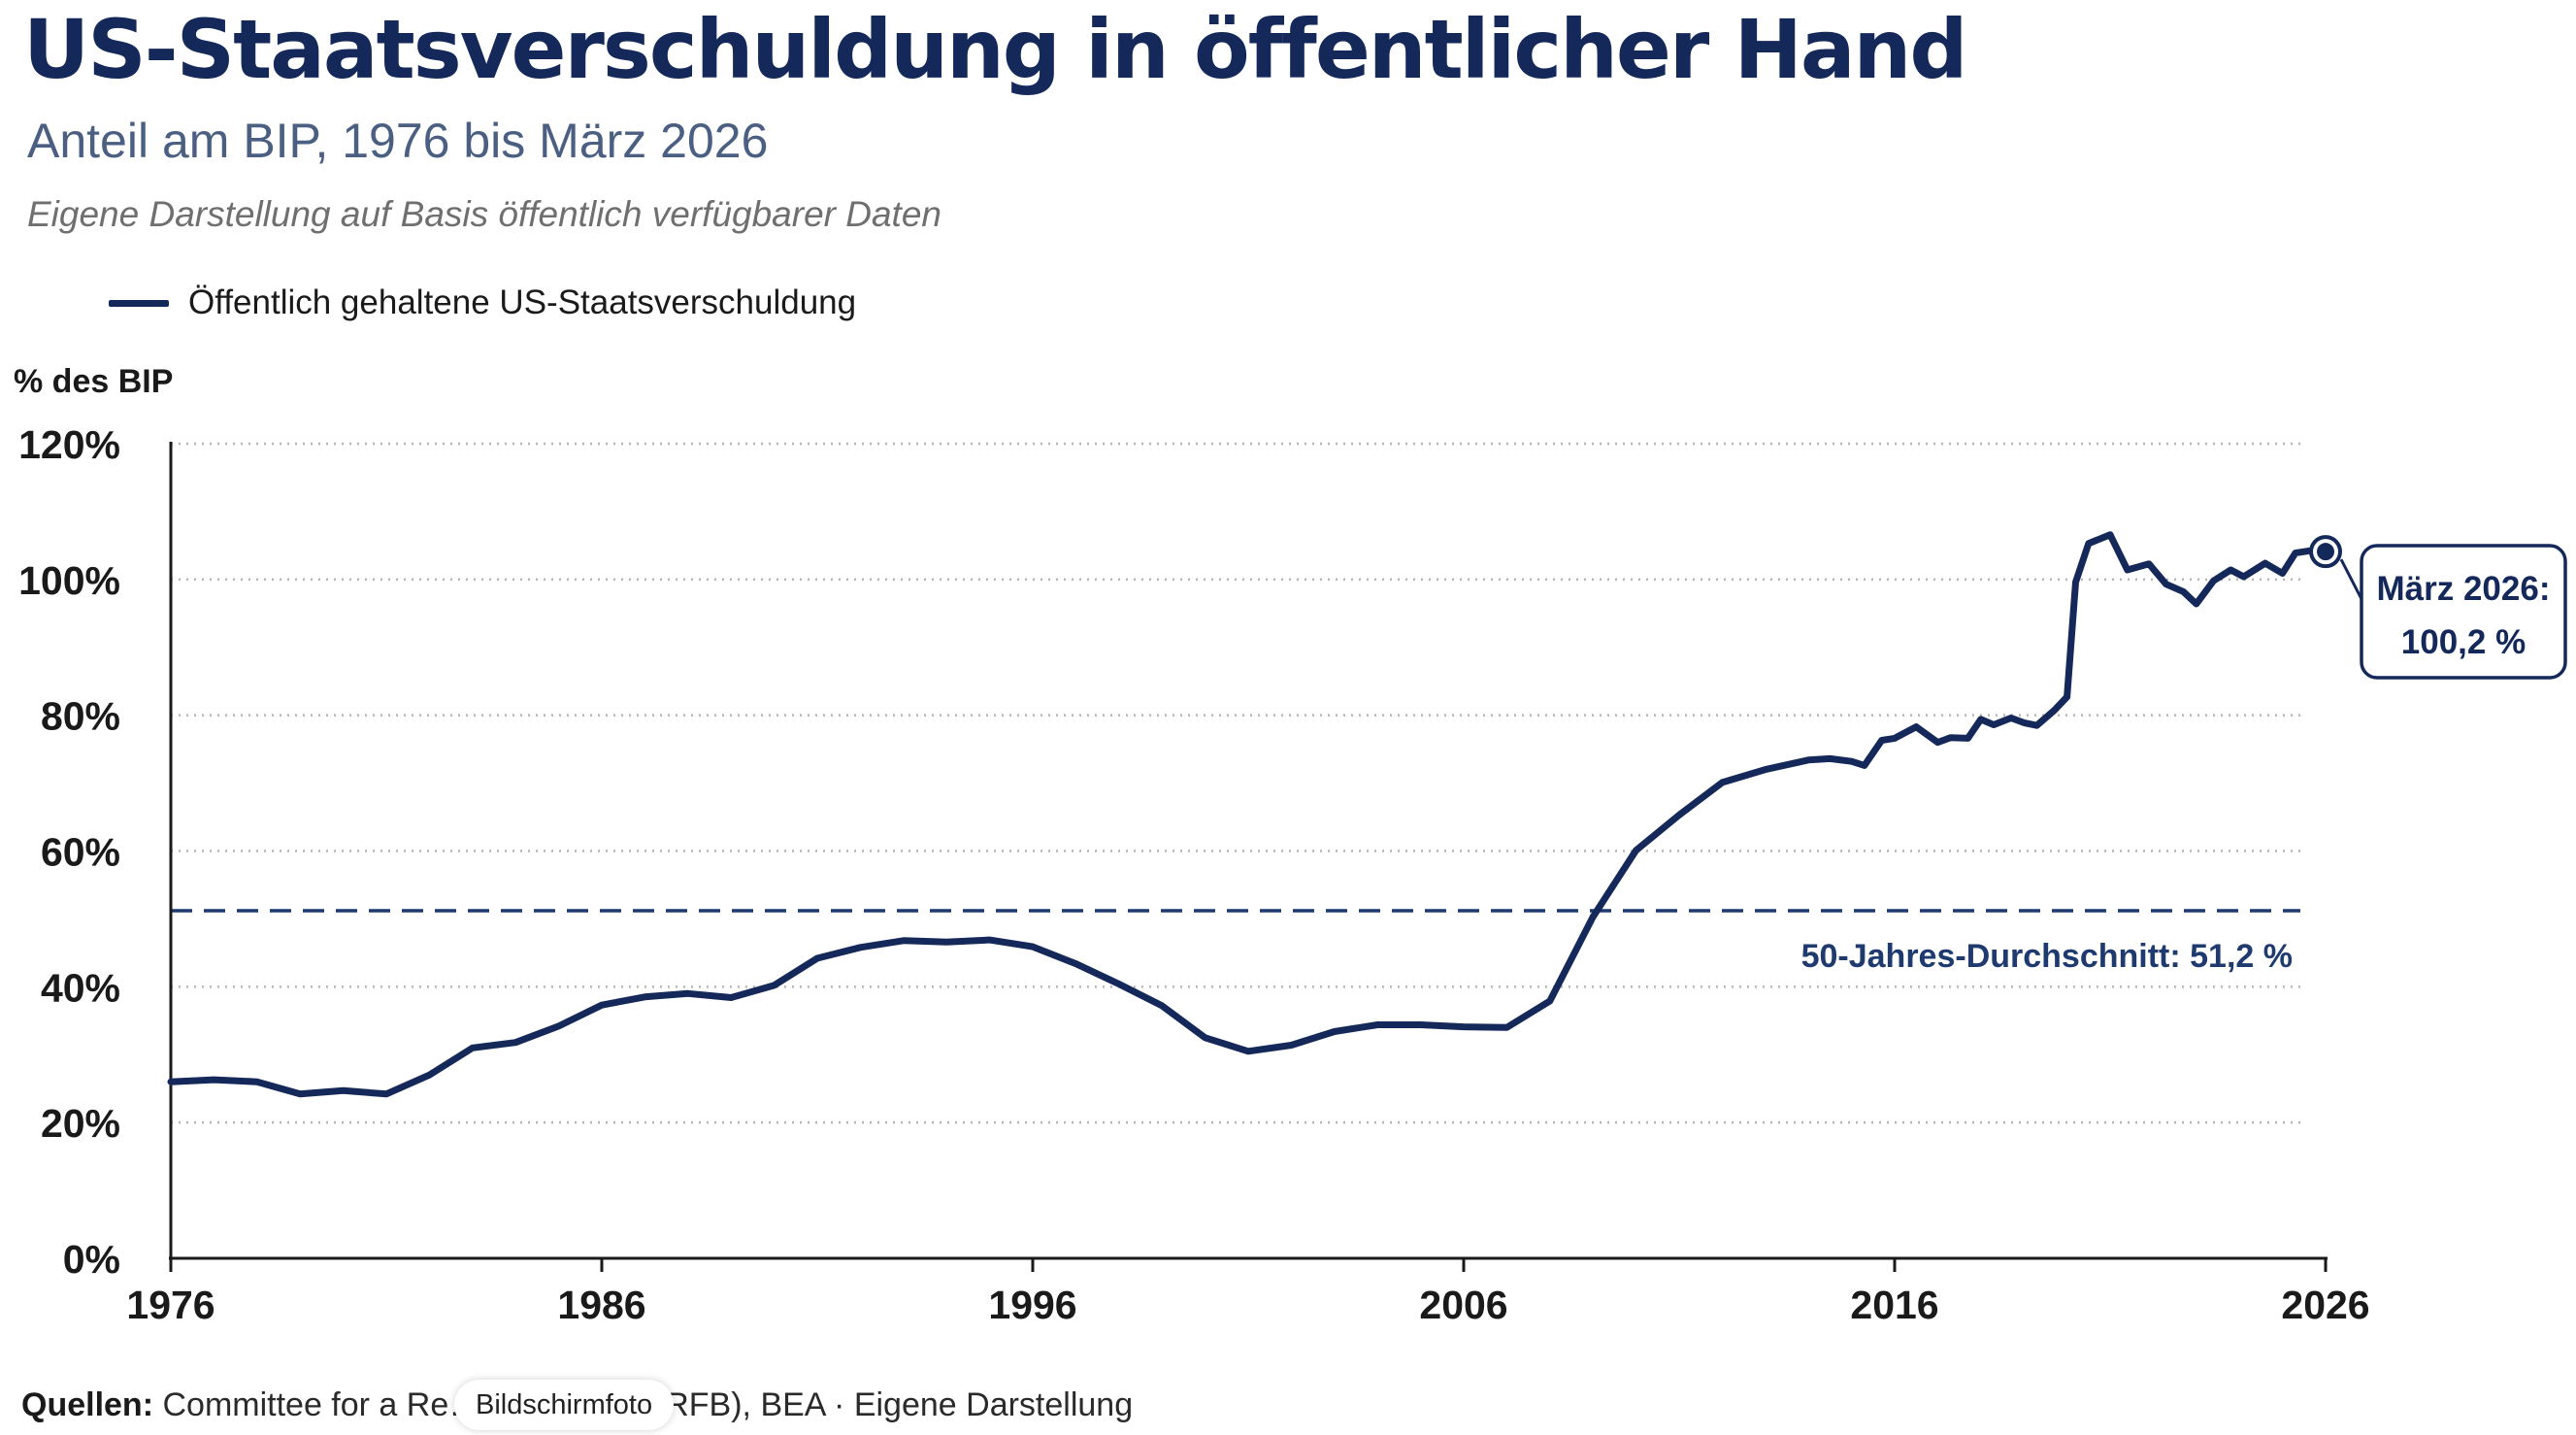 The height and width of the screenshot is (1435, 2576). What do you see at coordinates (1032, 1305) in the screenshot?
I see `x-tick-label-1996: 1996` at bounding box center [1032, 1305].